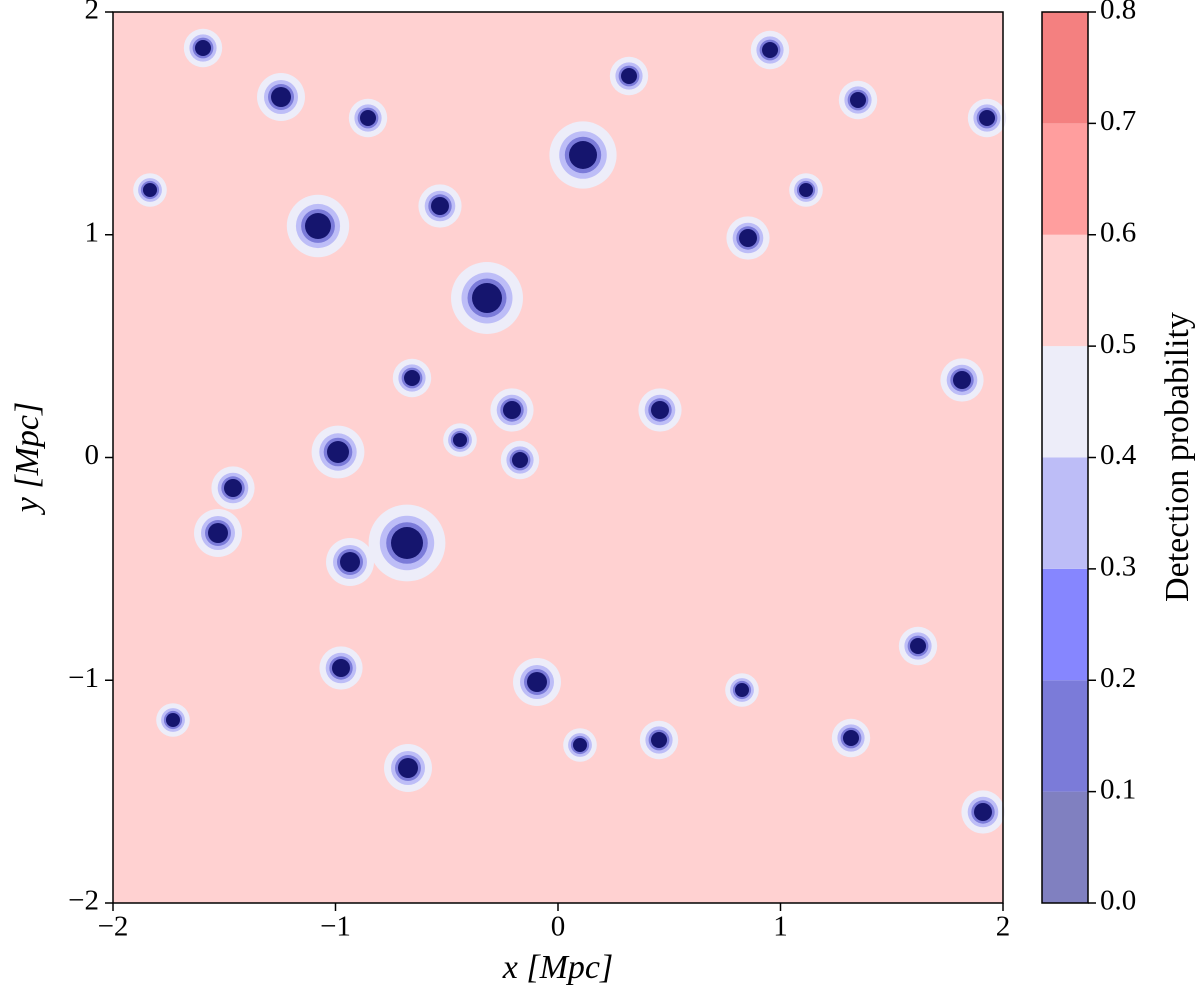 Image resolution: width=1200 pixels, height=1002 pixels. What do you see at coordinates (92, 232) in the screenshot?
I see `y-tick-label: 1` at bounding box center [92, 232].